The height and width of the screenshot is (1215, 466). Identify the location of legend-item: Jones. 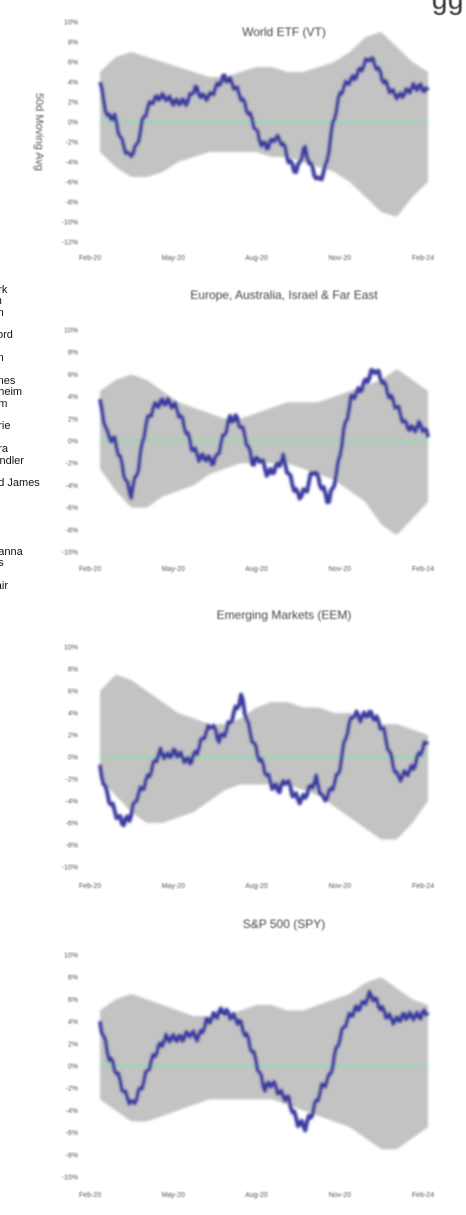
(8, 380).